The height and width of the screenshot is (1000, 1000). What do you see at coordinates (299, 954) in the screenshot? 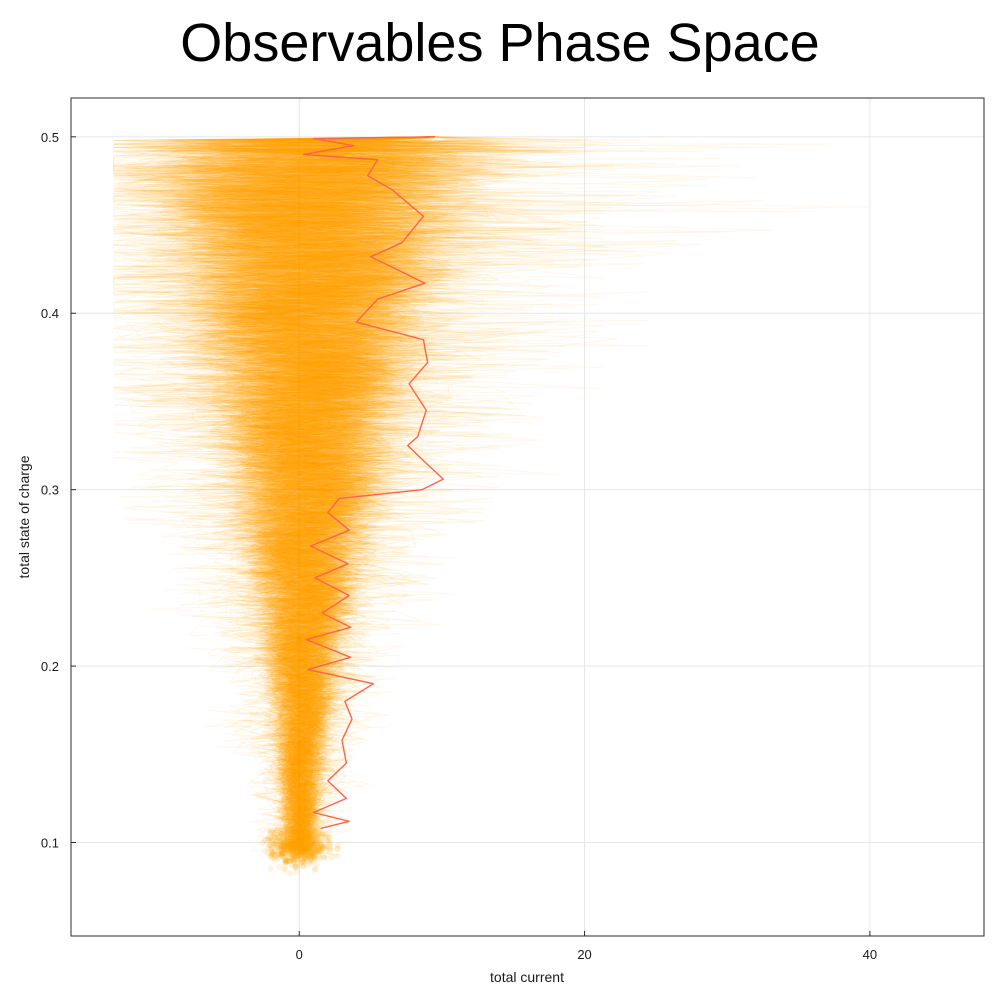
I see `x-tick-label: 0` at bounding box center [299, 954].